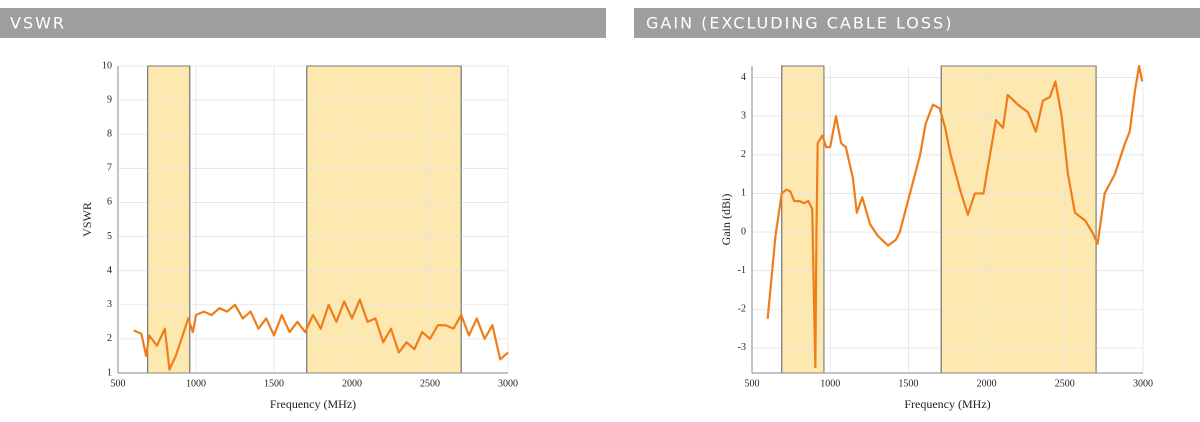 The width and height of the screenshot is (1200, 422). Describe the element at coordinates (321, 334) in the screenshot. I see `data-line` at that location.